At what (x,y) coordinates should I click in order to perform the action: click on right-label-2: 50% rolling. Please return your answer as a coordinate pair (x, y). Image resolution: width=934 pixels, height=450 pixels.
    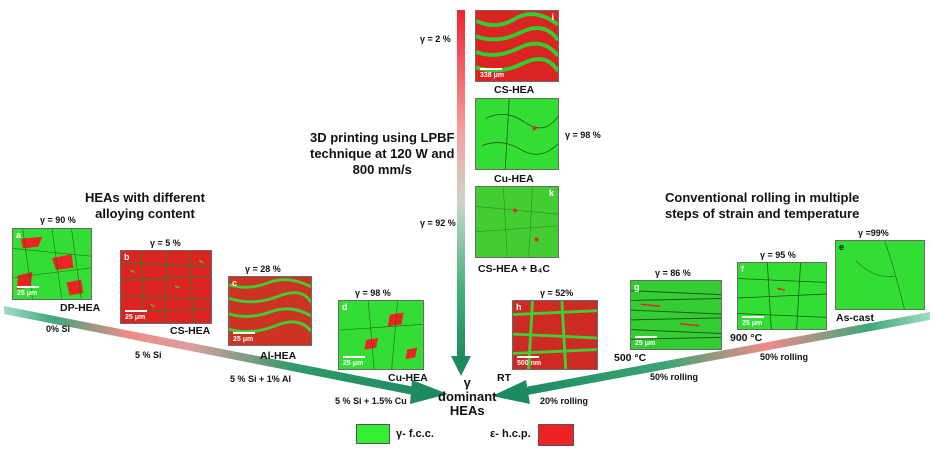
    Looking at the image, I should click on (784, 357).